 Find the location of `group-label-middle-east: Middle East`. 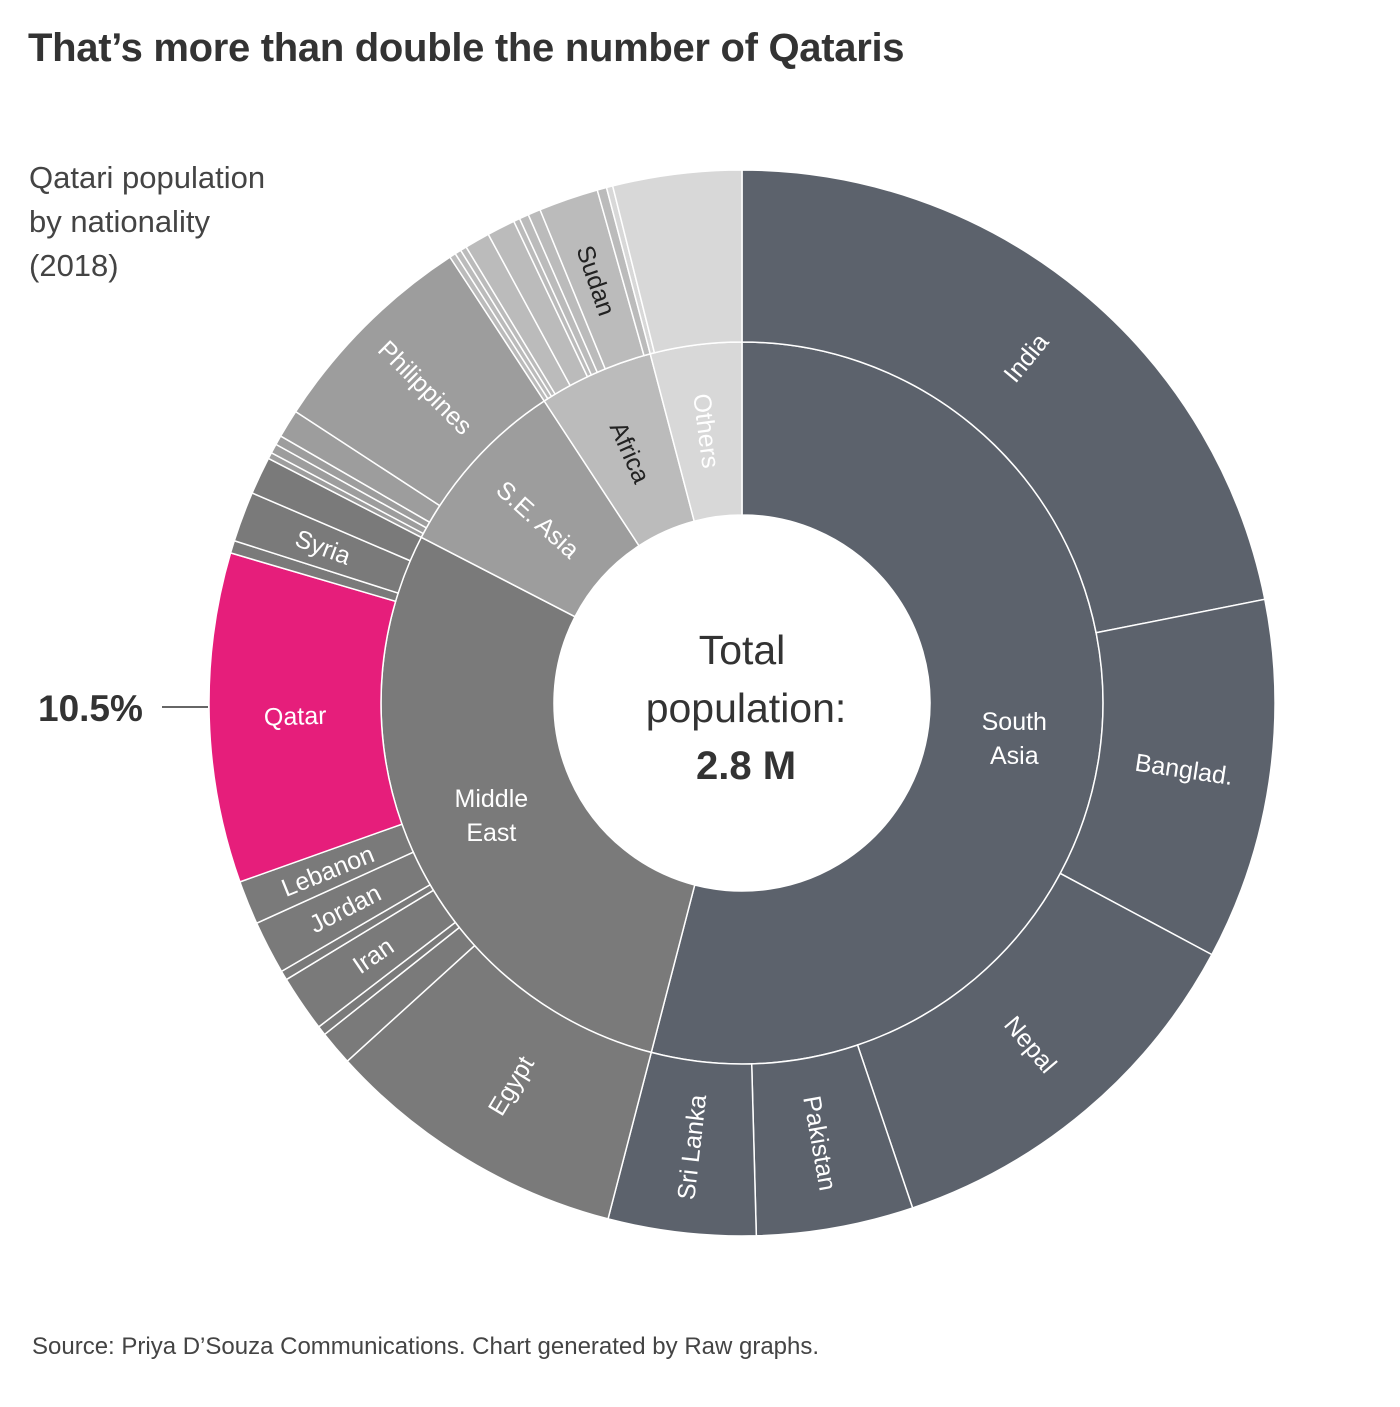

group-label-middle-east: Middle East is located at coordinates (492, 816).